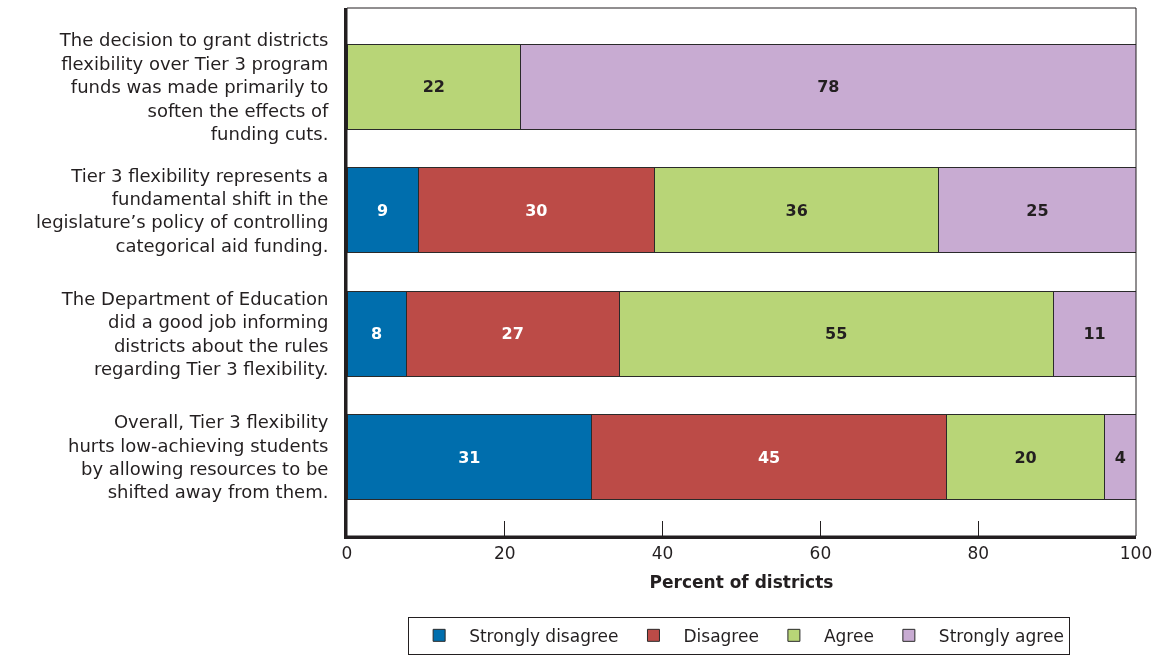 Image resolution: width=1154 pixels, height=667 pixels. Describe the element at coordinates (544, 635) in the screenshot. I see `legend-label: Strongly disagree` at that location.